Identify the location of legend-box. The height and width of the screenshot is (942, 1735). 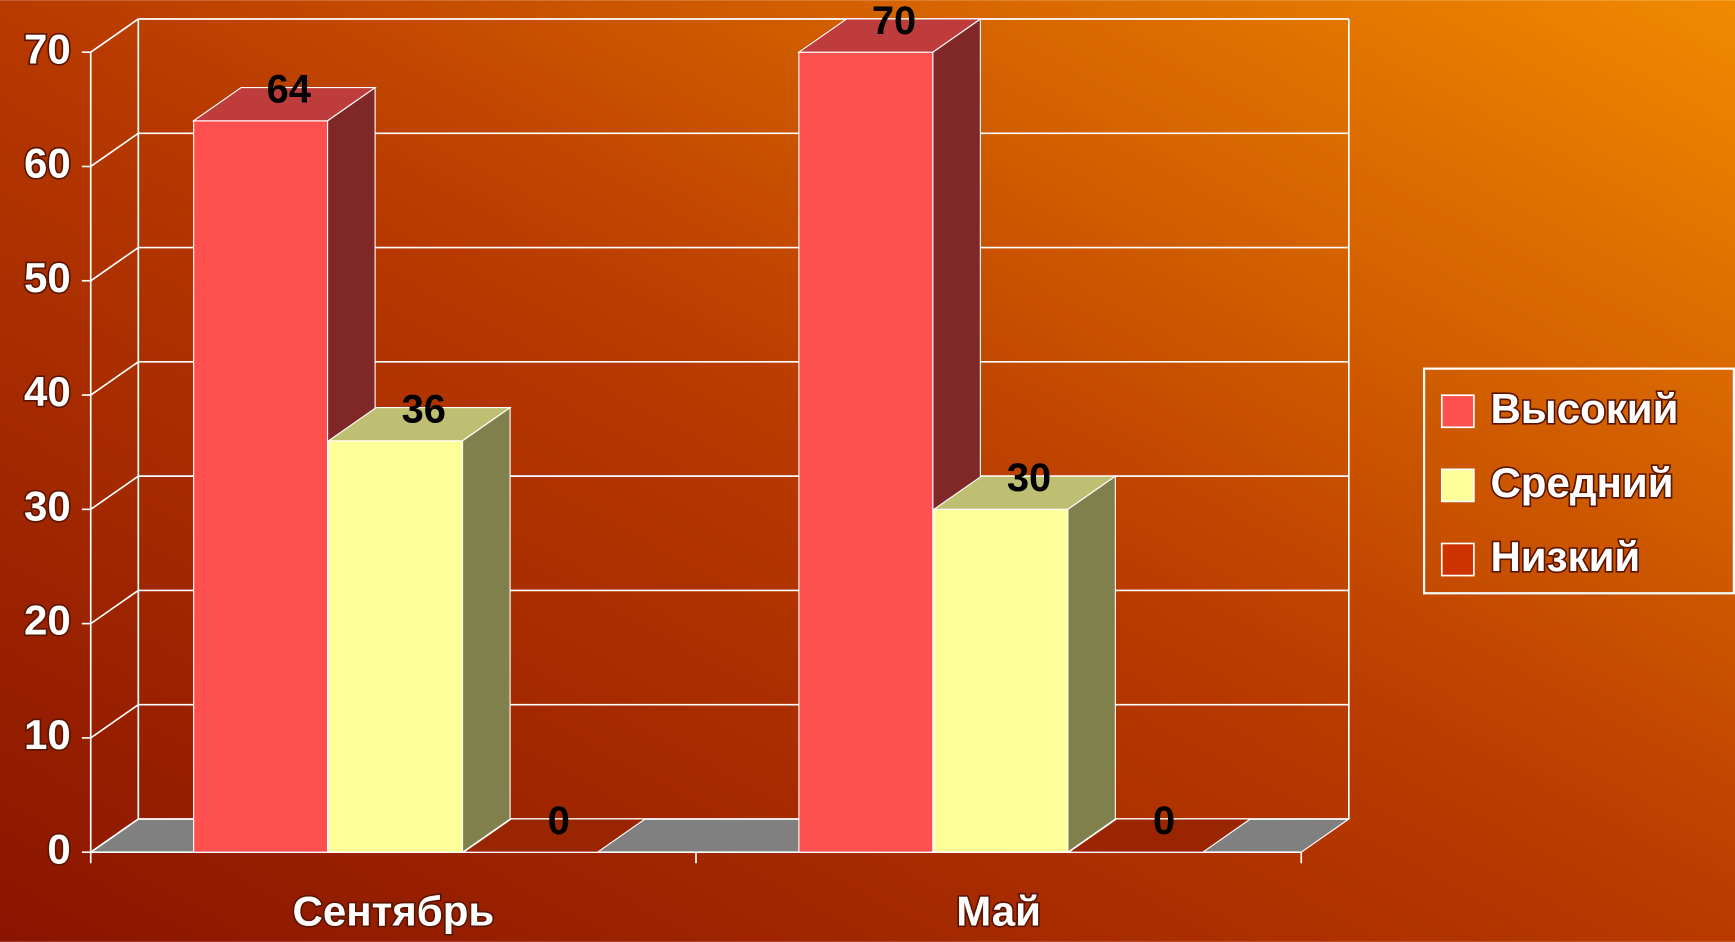
(1578, 481).